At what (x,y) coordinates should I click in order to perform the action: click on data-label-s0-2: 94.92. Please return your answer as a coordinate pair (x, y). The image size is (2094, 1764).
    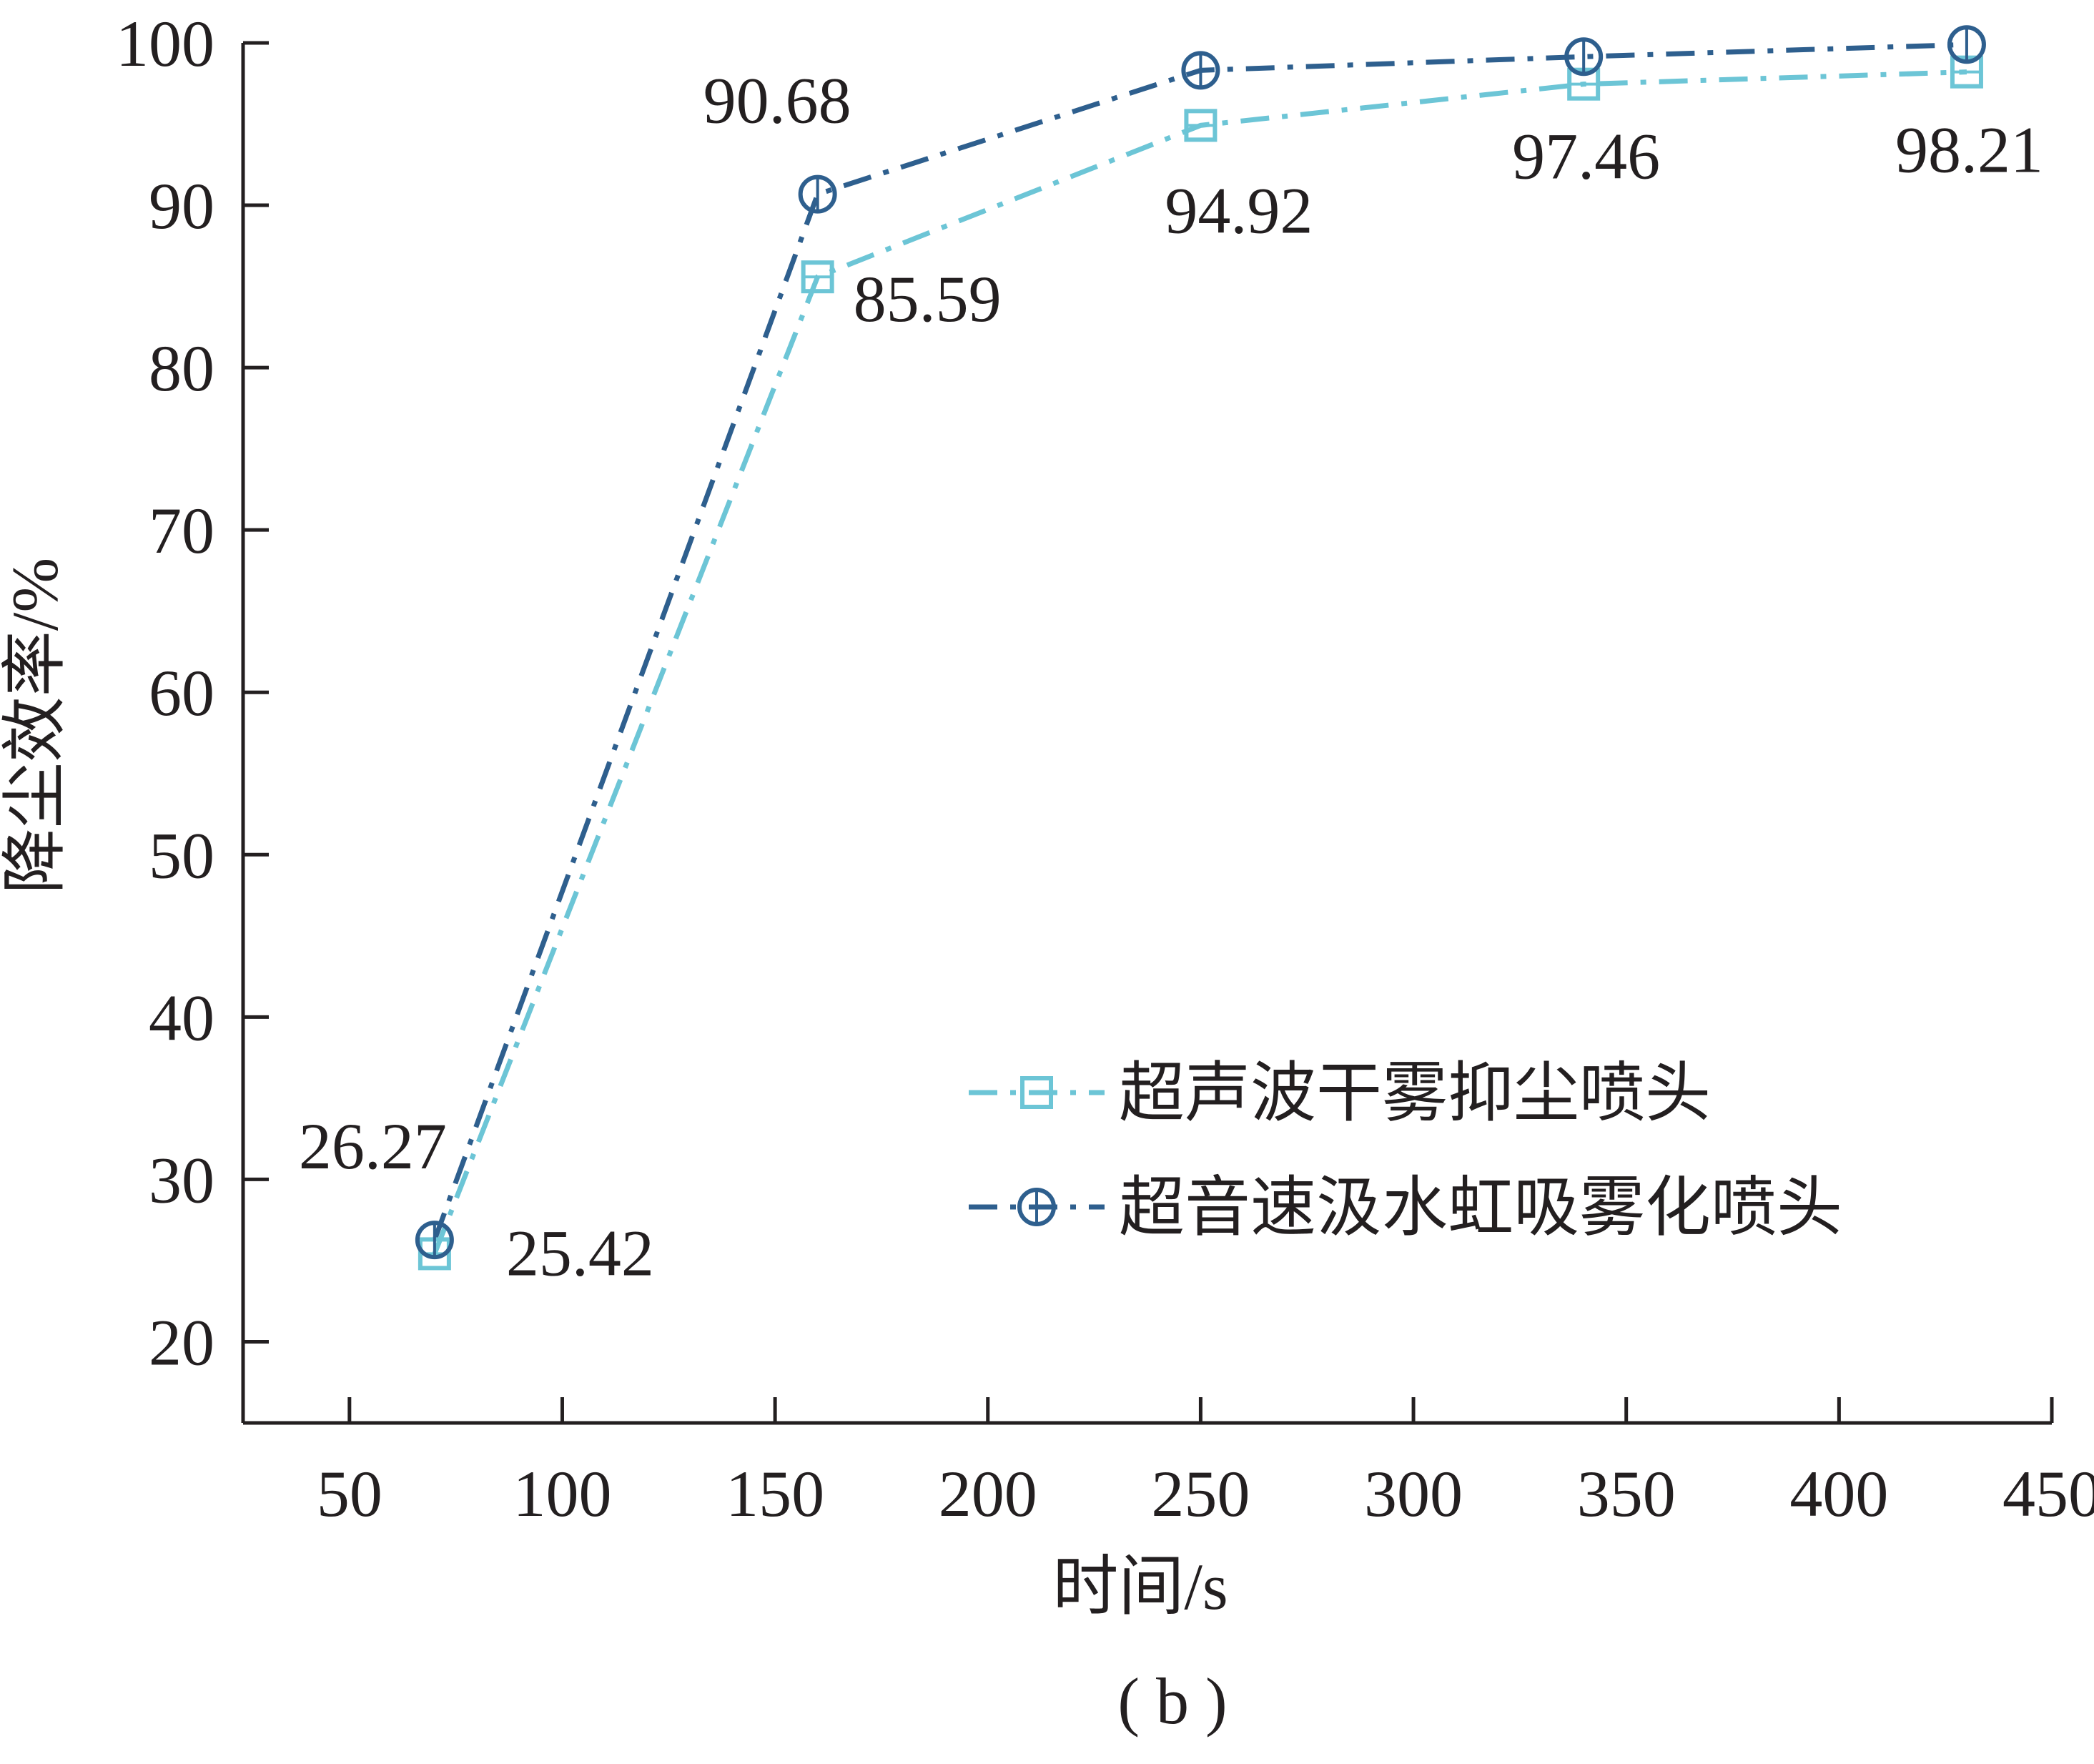
    Looking at the image, I should click on (1239, 210).